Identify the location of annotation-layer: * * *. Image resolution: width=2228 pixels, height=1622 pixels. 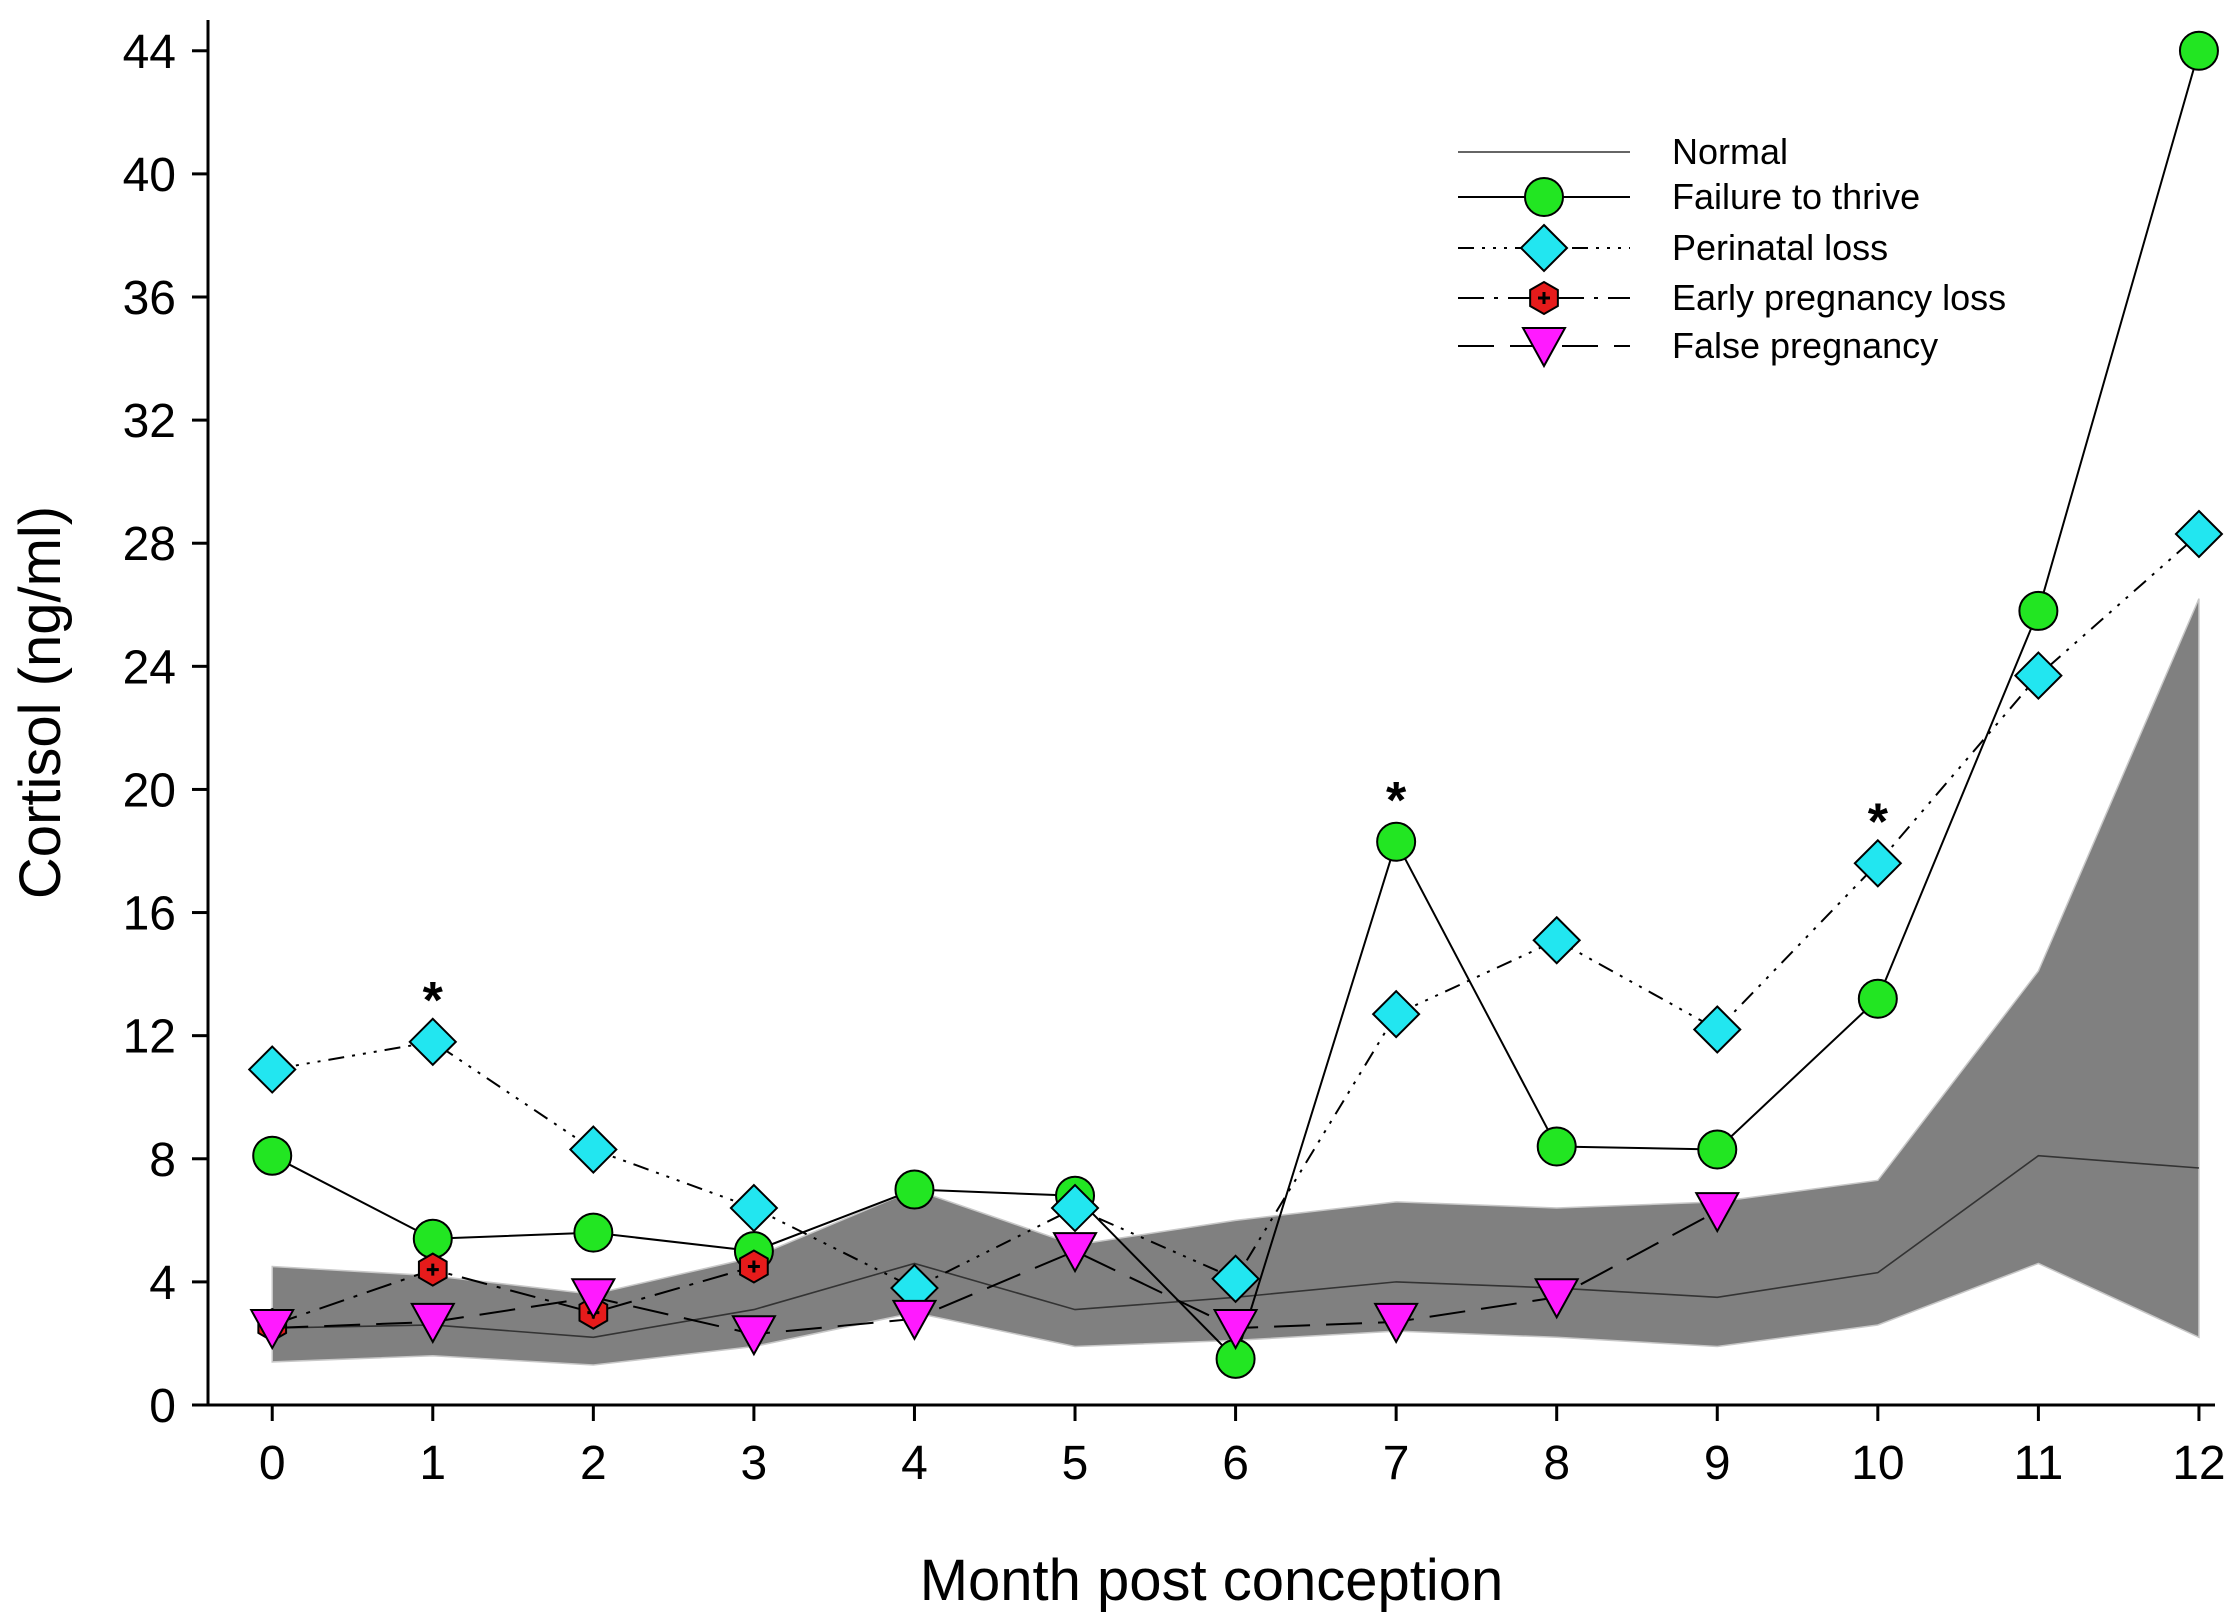
(1156, 901).